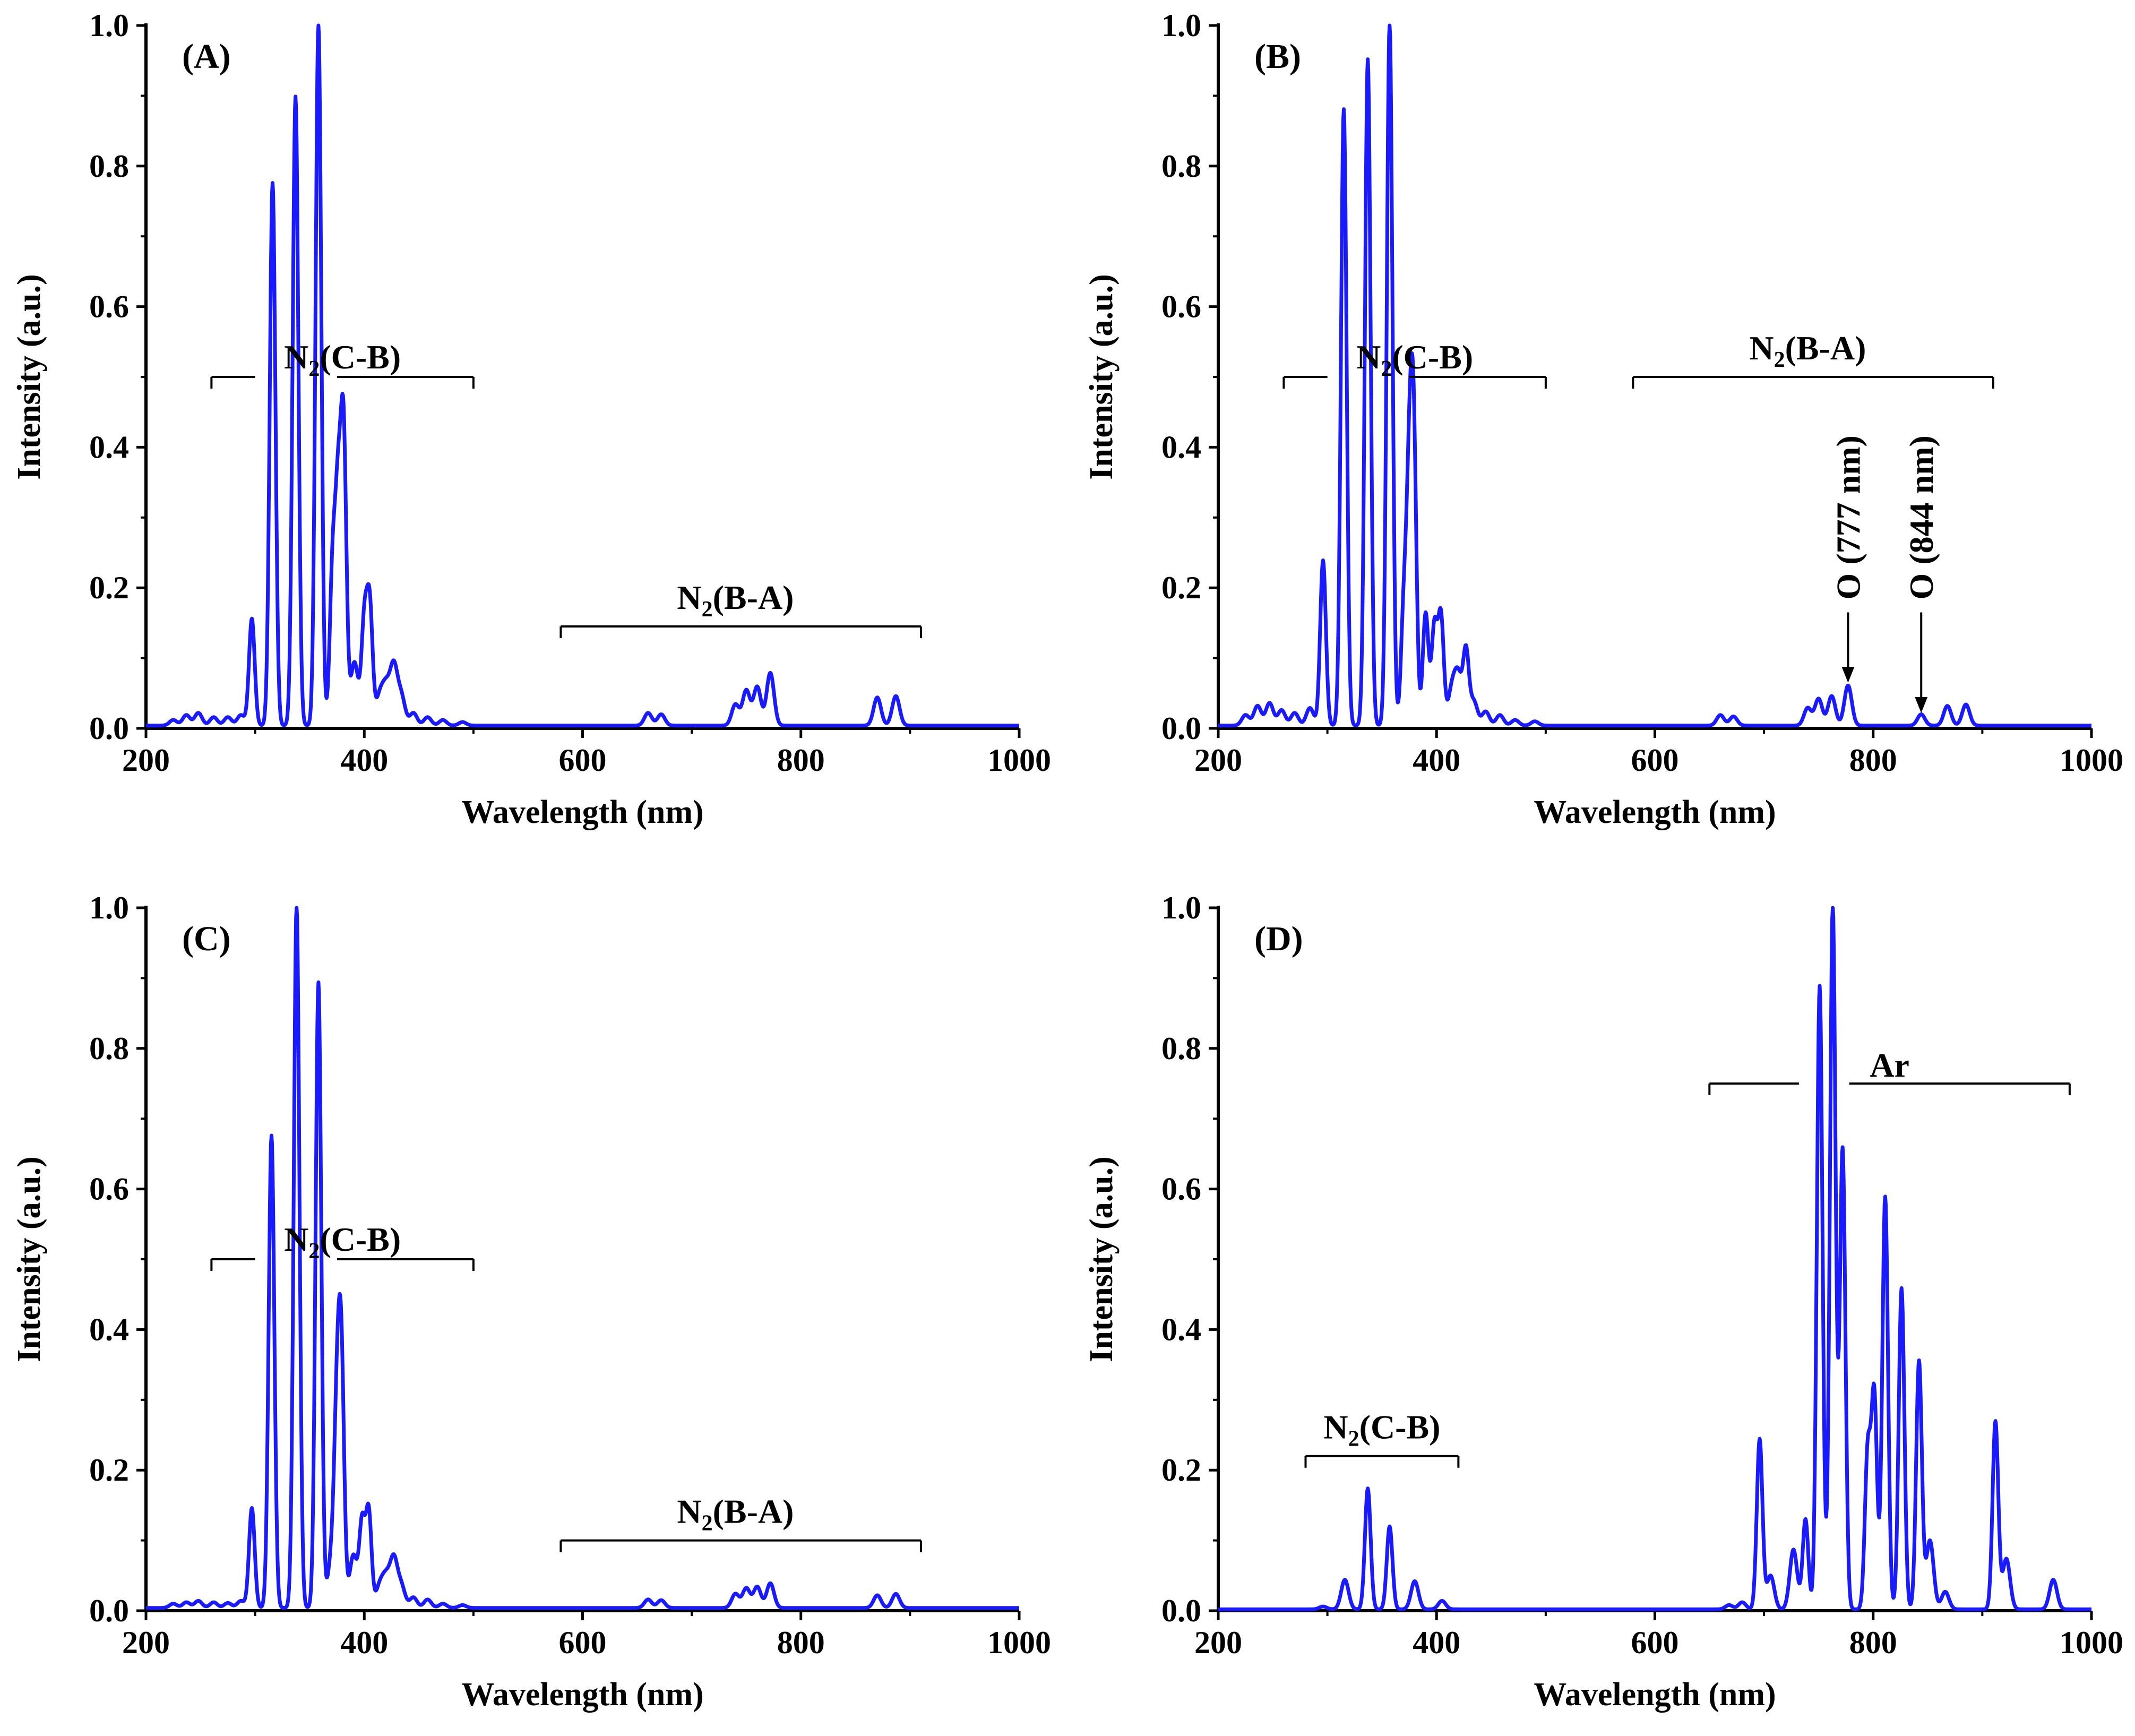  What do you see at coordinates (801, 1642) in the screenshot?
I see `x-tick-label-c: 800` at bounding box center [801, 1642].